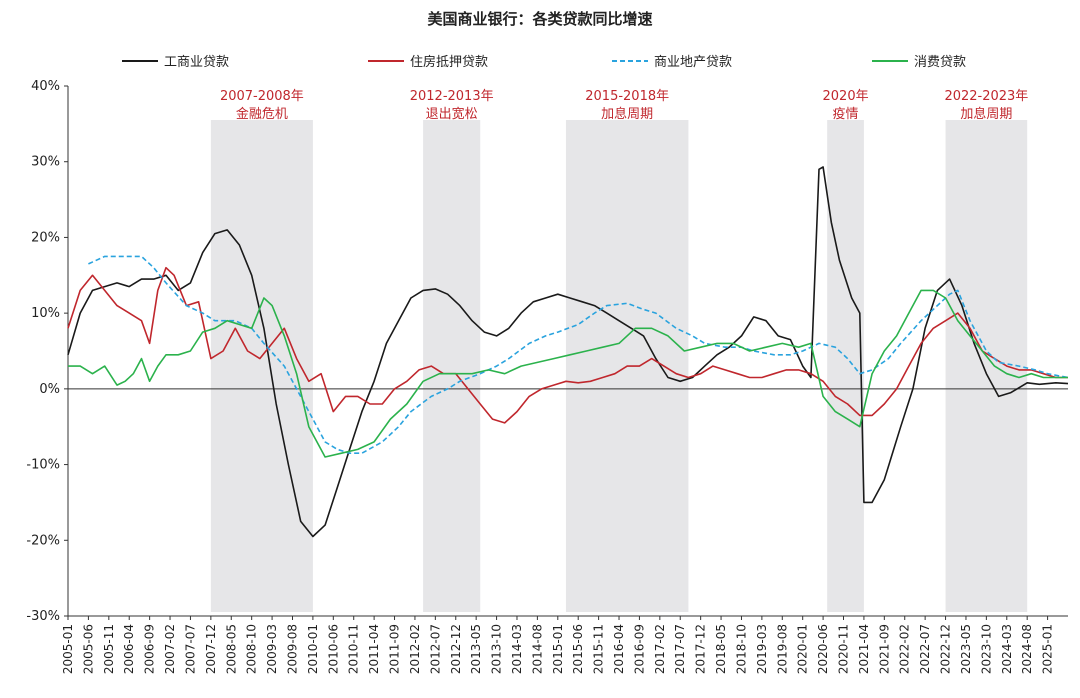 Image resolution: width=1080 pixels, height=698 pixels. What do you see at coordinates (449, 62) in the screenshot?
I see `legend-label-1: 住房抵押贷款` at bounding box center [449, 62].